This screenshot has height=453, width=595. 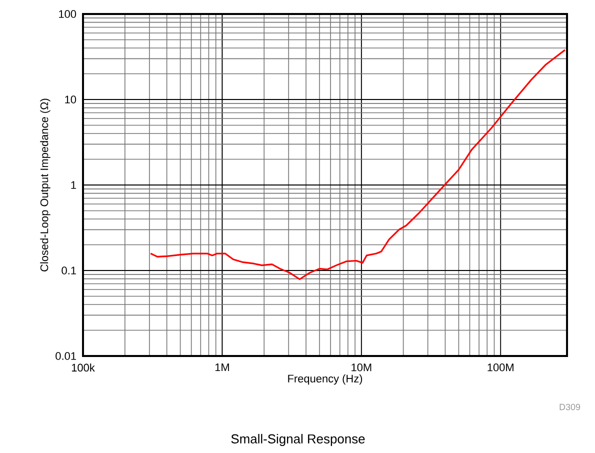 I want to click on x-axis-title: Frequency (Hz), so click(x=325, y=379).